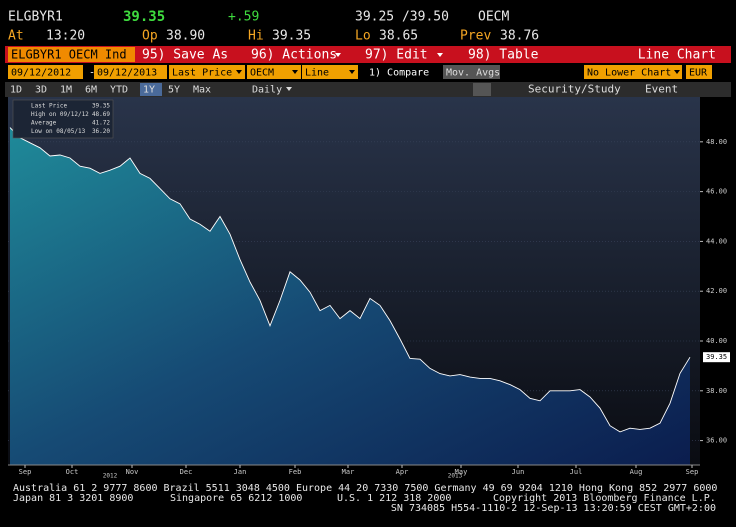 The height and width of the screenshot is (527, 736). Describe the element at coordinates (294, 55) in the screenshot. I see `menu-button: 96) Actions` at that location.